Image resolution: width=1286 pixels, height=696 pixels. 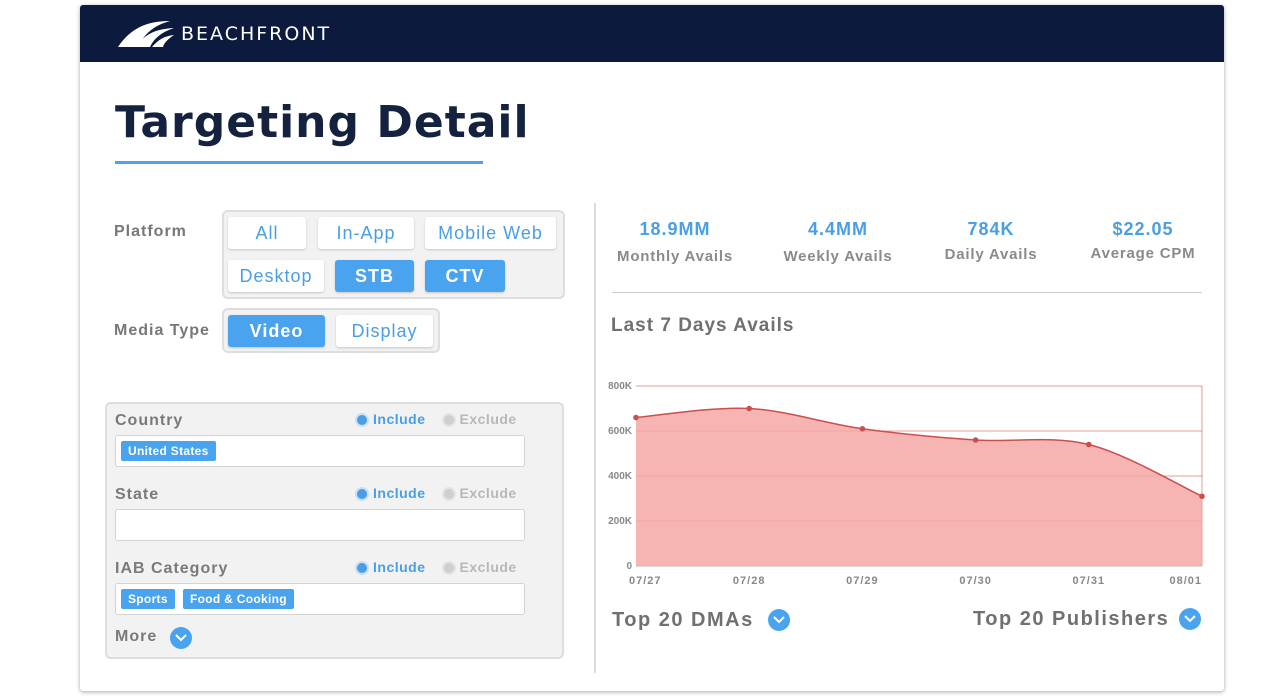 I want to click on chart-title: Last 7 Days Avails, so click(x=703, y=325).